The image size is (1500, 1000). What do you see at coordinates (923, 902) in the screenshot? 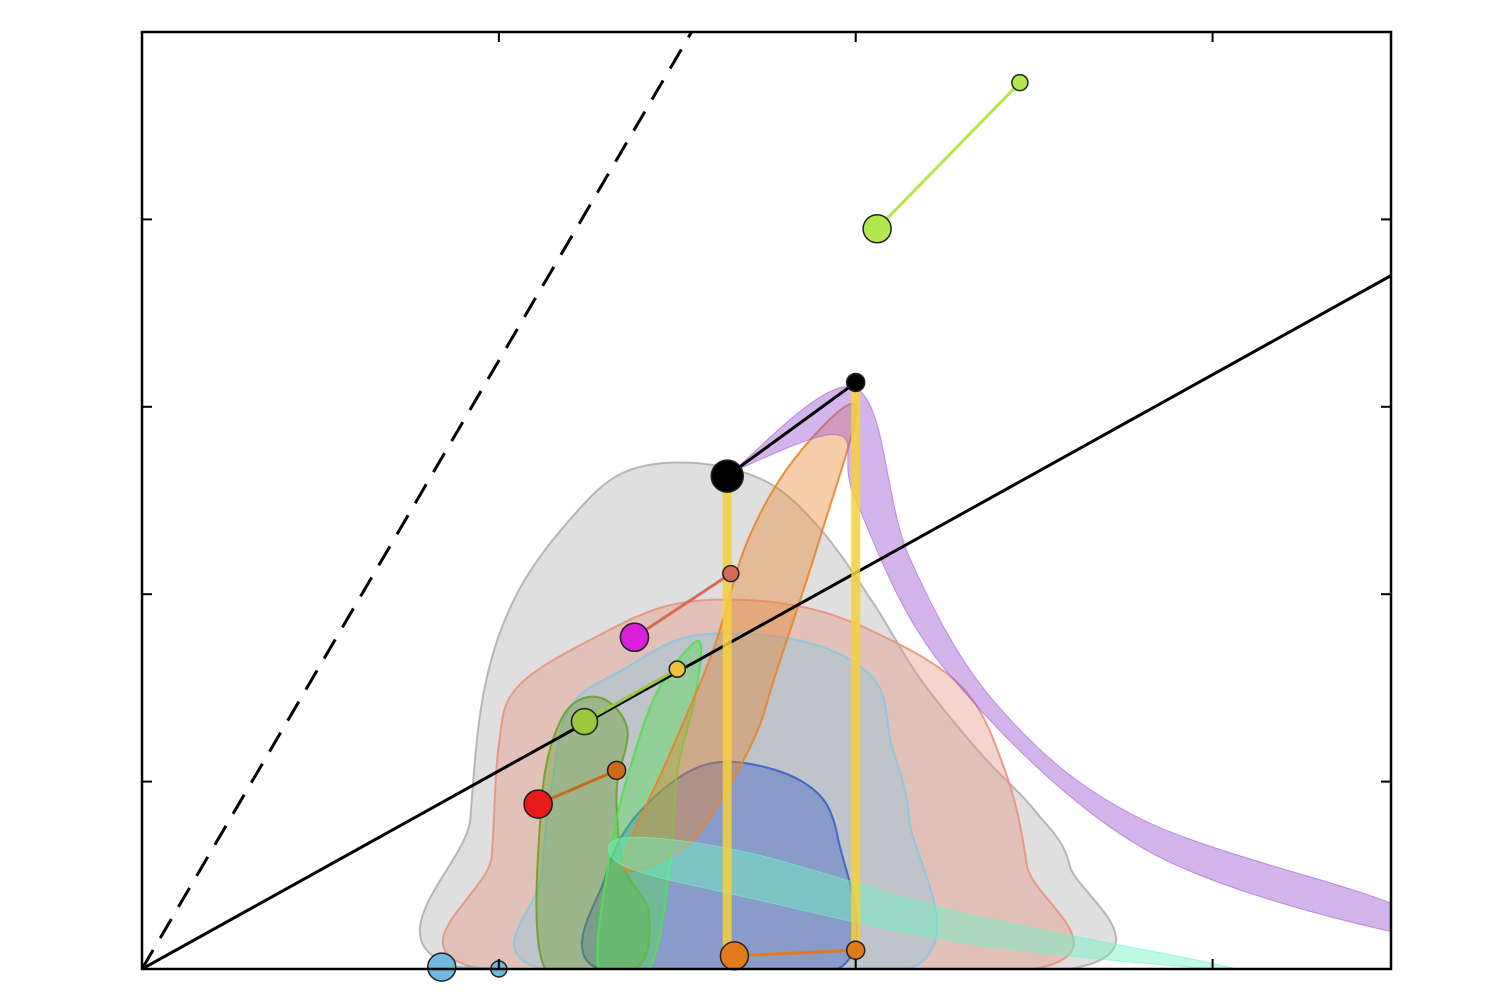
I see `mint-band` at bounding box center [923, 902].